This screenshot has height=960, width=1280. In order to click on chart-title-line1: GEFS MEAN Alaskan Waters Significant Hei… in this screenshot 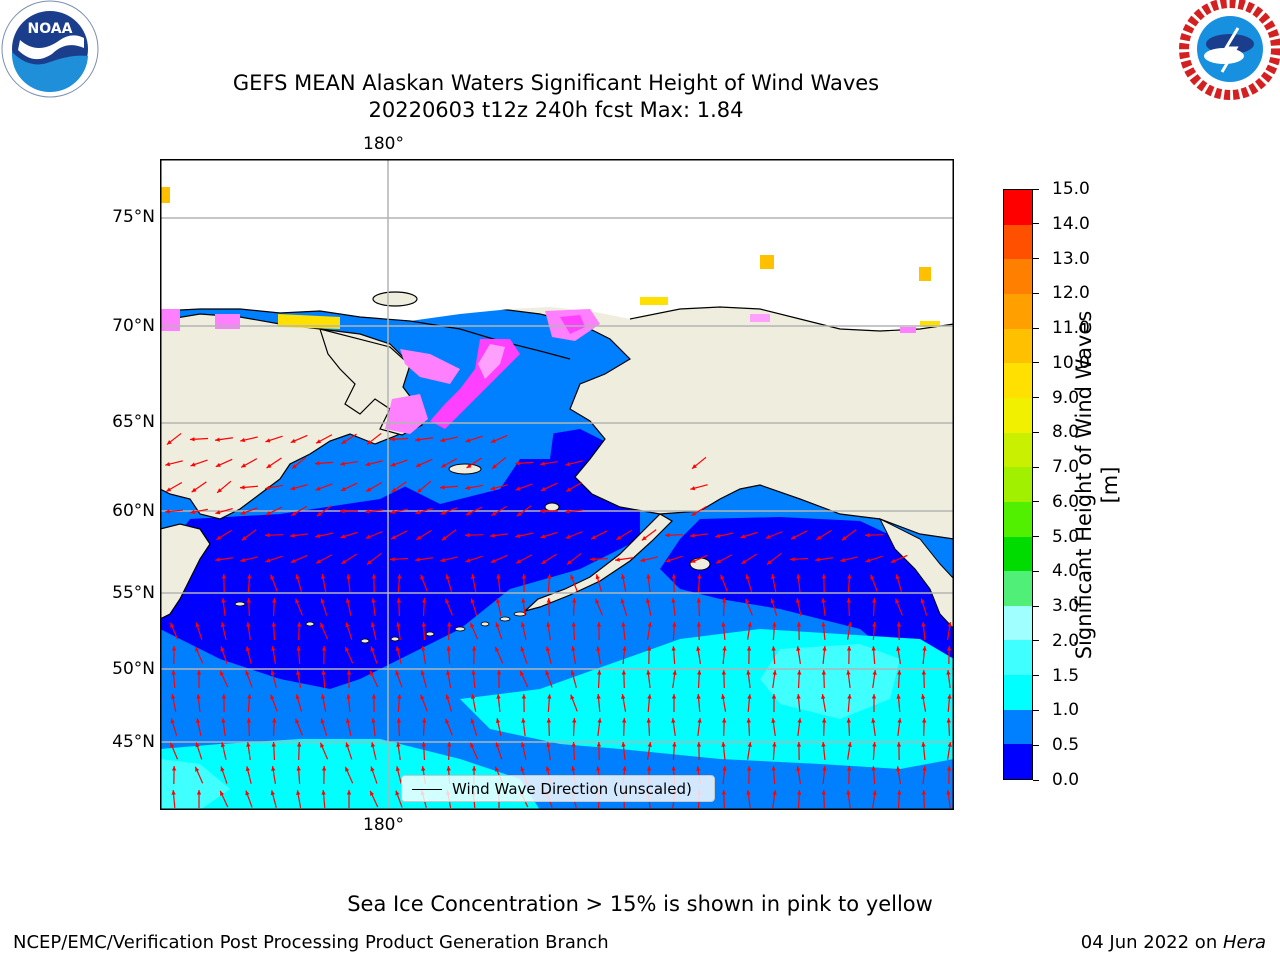, I will do `click(556, 83)`.